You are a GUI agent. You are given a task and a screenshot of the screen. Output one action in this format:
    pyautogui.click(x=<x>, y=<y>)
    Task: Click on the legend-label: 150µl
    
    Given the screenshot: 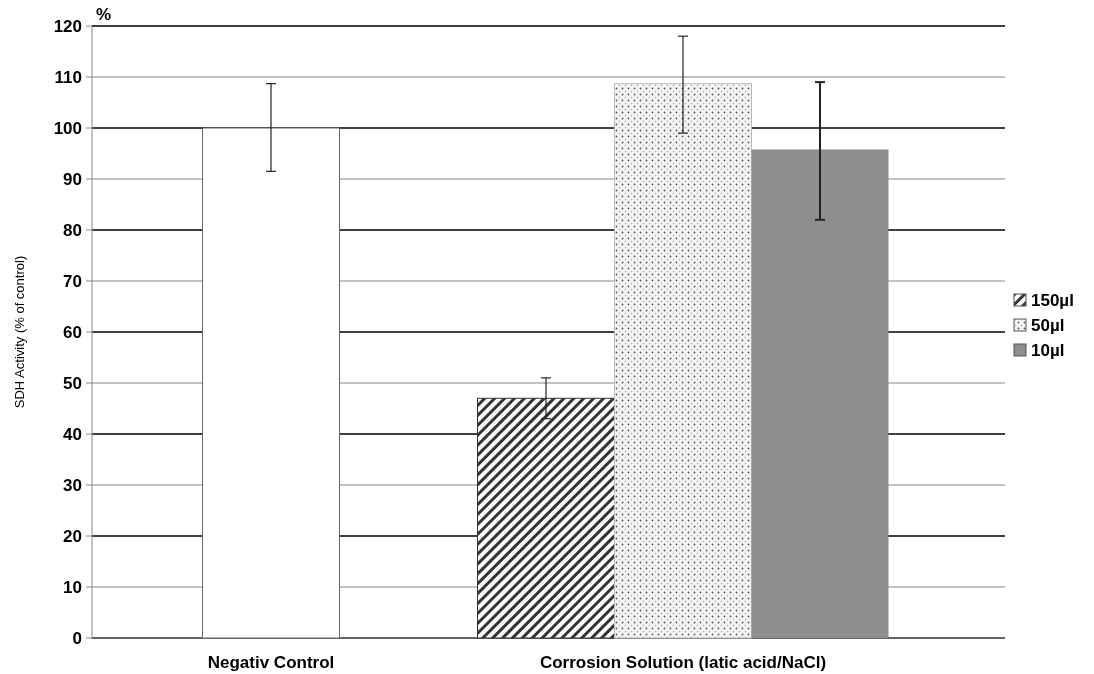 What is the action you would take?
    pyautogui.click(x=1052, y=300)
    